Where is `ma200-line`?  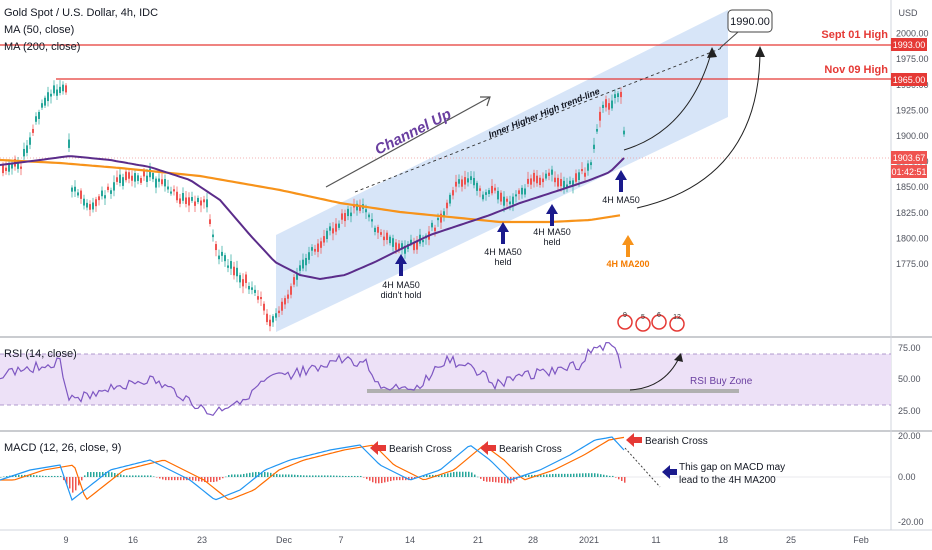 ma200-line is located at coordinates (310, 191).